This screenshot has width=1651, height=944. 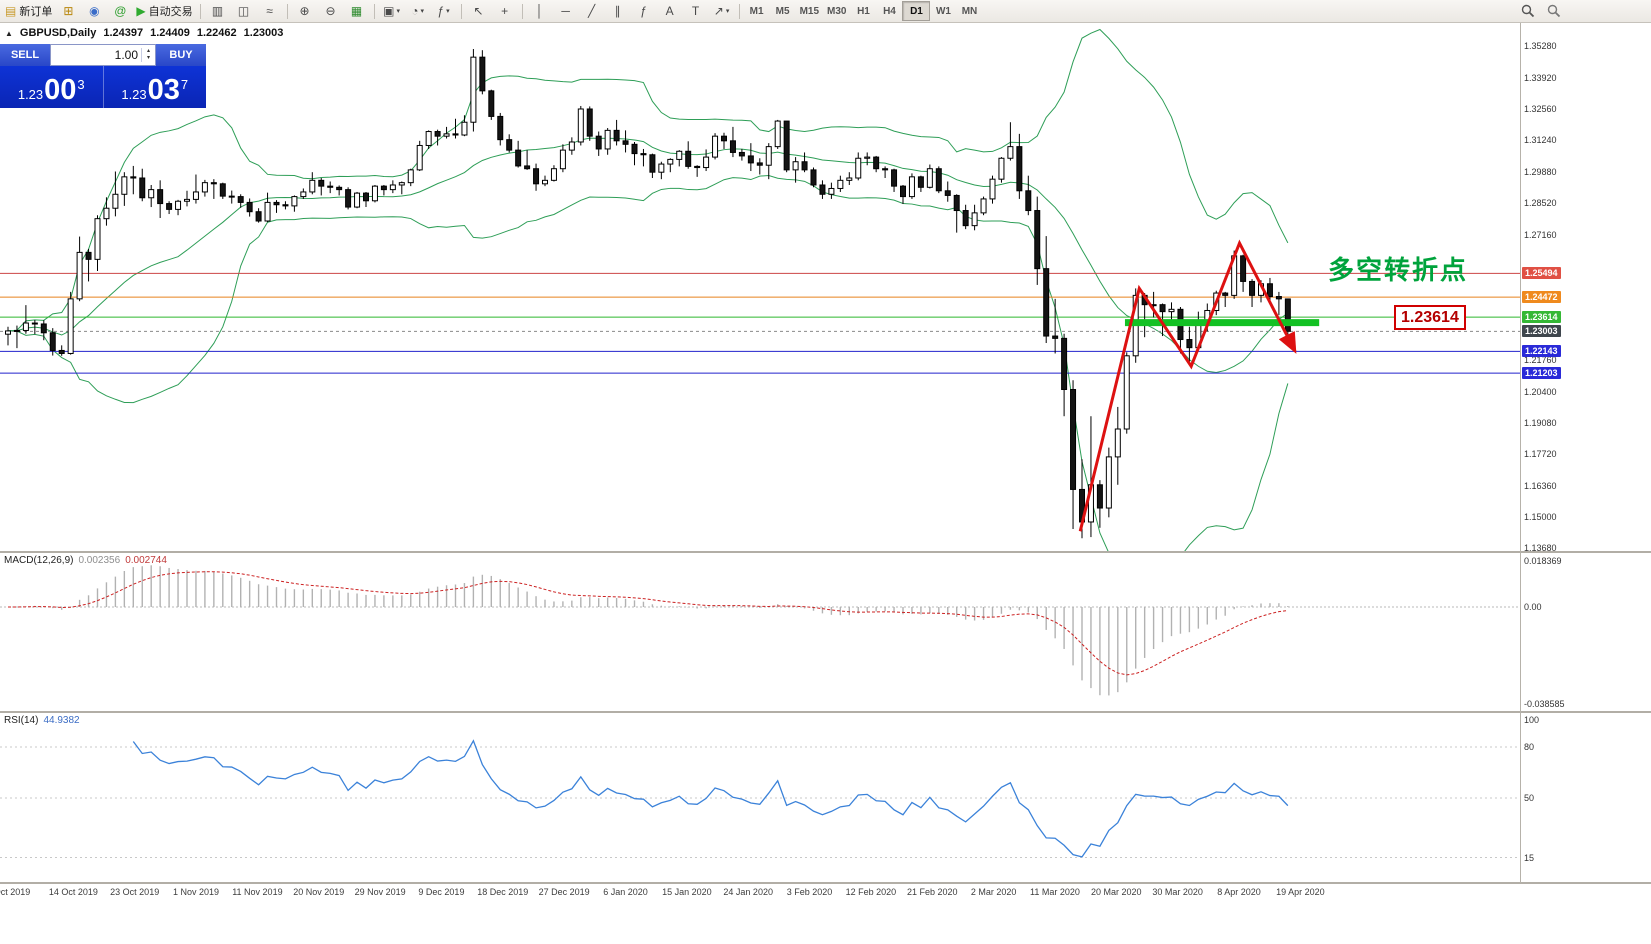 What do you see at coordinates (863, 11) in the screenshot?
I see `timeframe-h1: H1` at bounding box center [863, 11].